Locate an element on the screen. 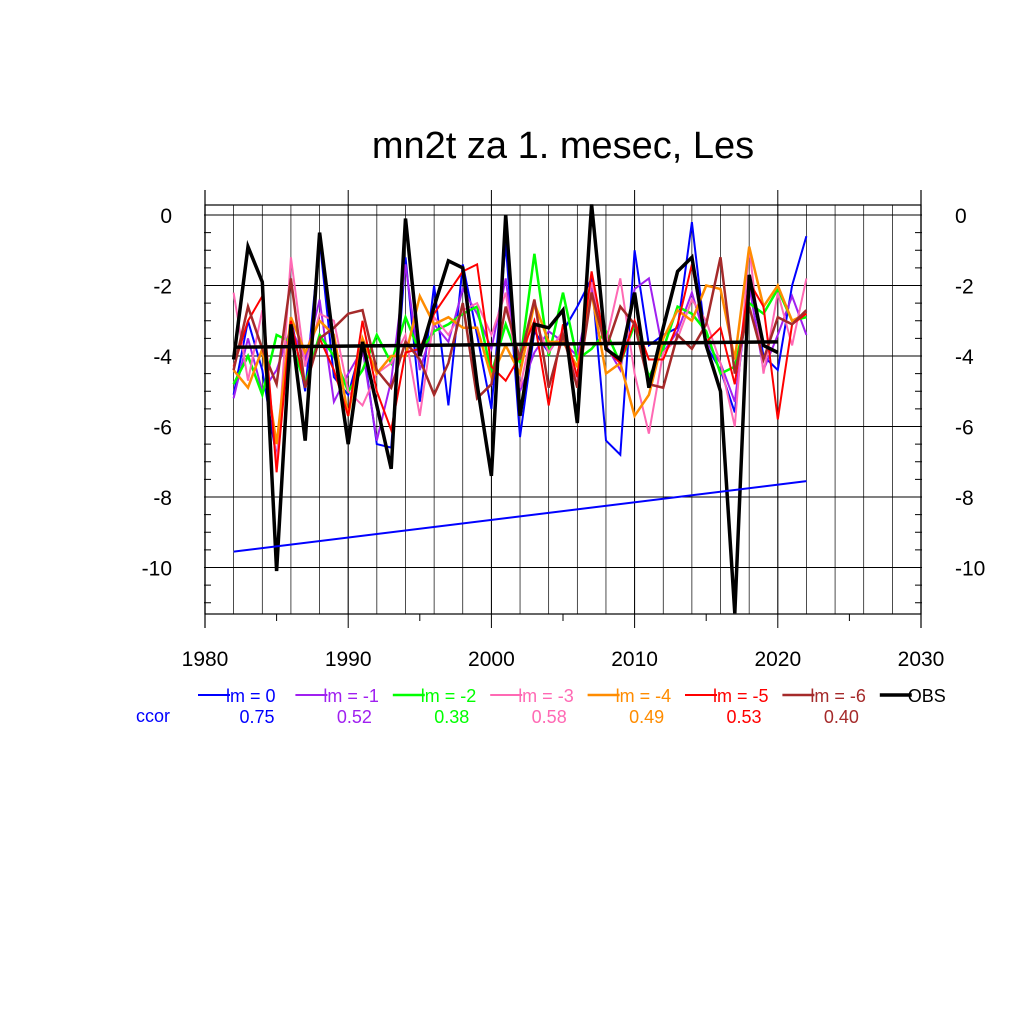  legend-label: lm = -3 is located at coordinates (546, 696).